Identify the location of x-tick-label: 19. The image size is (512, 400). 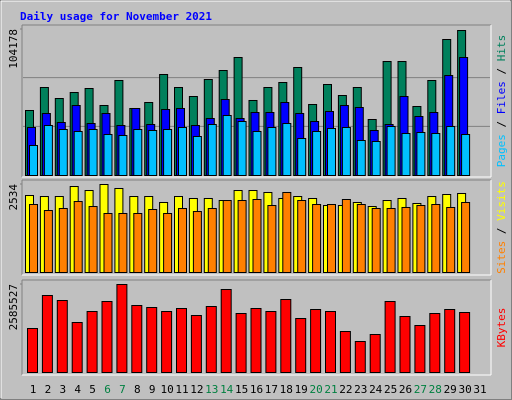
(301, 389).